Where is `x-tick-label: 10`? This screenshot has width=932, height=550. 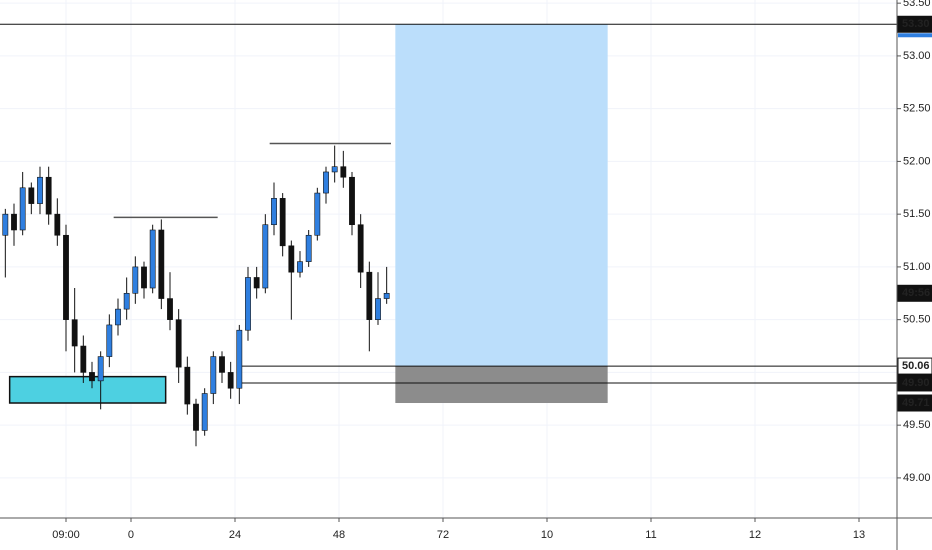
x-tick-label: 10 is located at coordinates (547, 535).